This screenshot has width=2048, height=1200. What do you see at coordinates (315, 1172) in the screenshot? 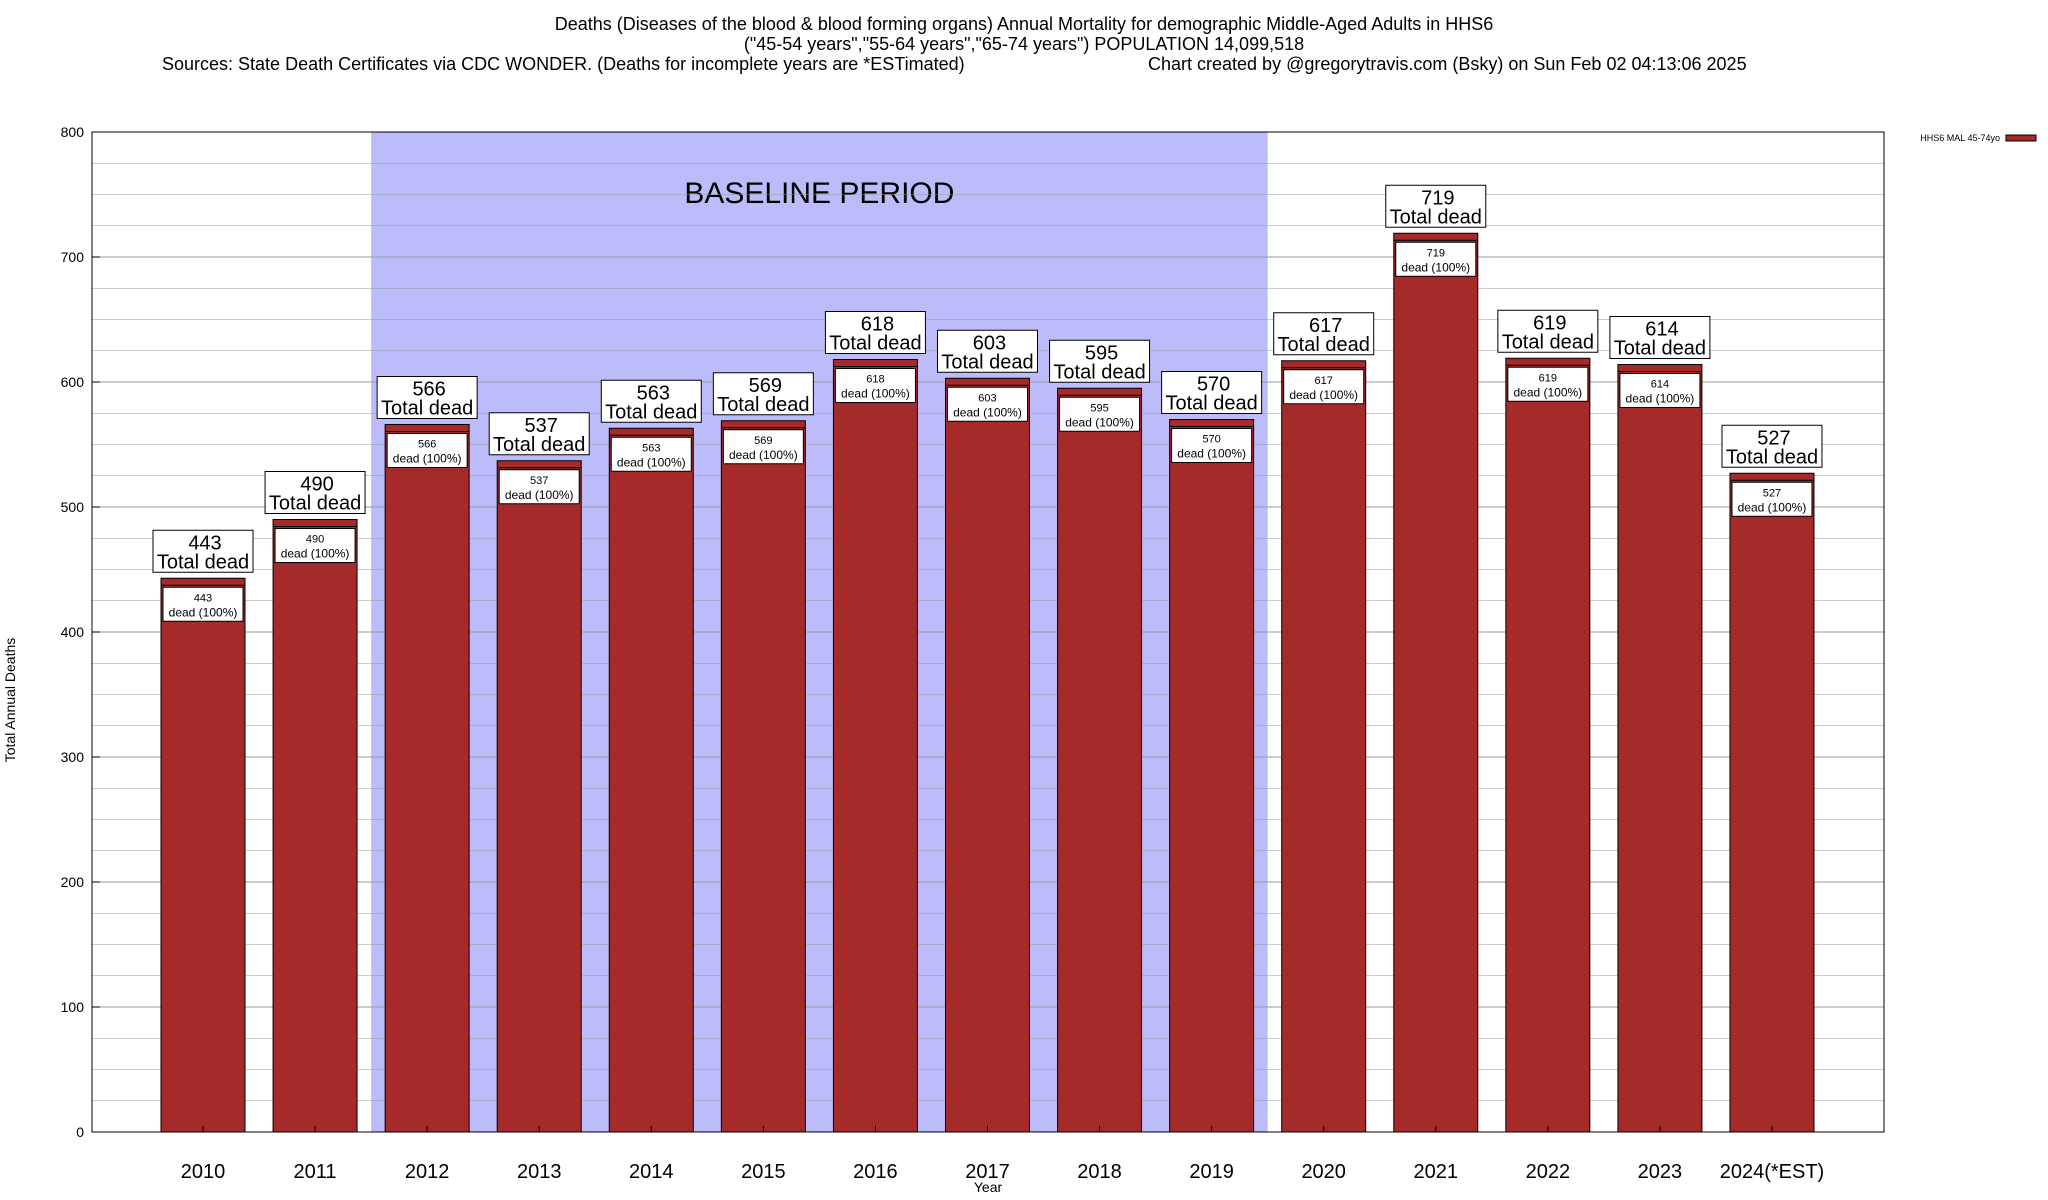
I see `x-tick-label: 2011` at bounding box center [315, 1172].